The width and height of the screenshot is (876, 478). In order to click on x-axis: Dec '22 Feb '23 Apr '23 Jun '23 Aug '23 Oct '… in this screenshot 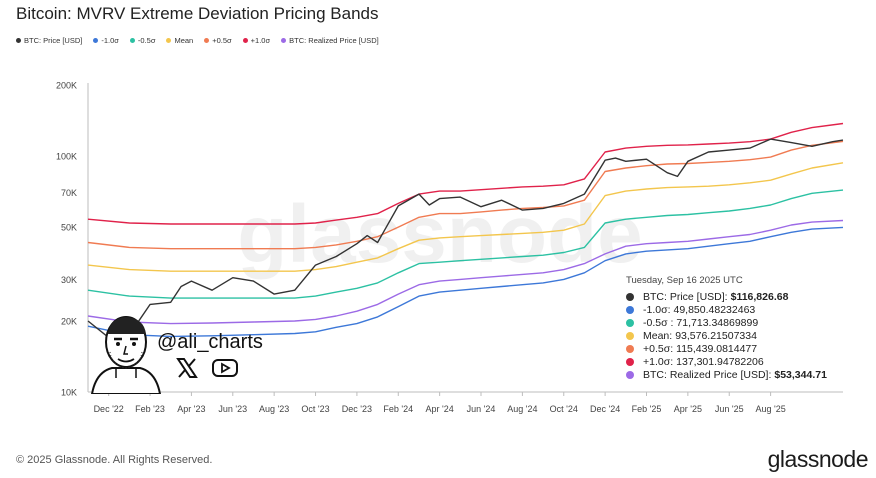, I will do `click(440, 403)`.